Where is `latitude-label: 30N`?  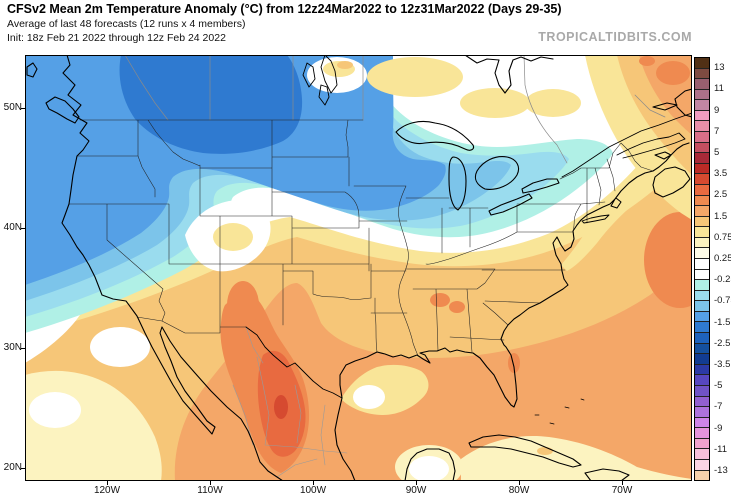
latitude-label: 30N is located at coordinates (12, 347).